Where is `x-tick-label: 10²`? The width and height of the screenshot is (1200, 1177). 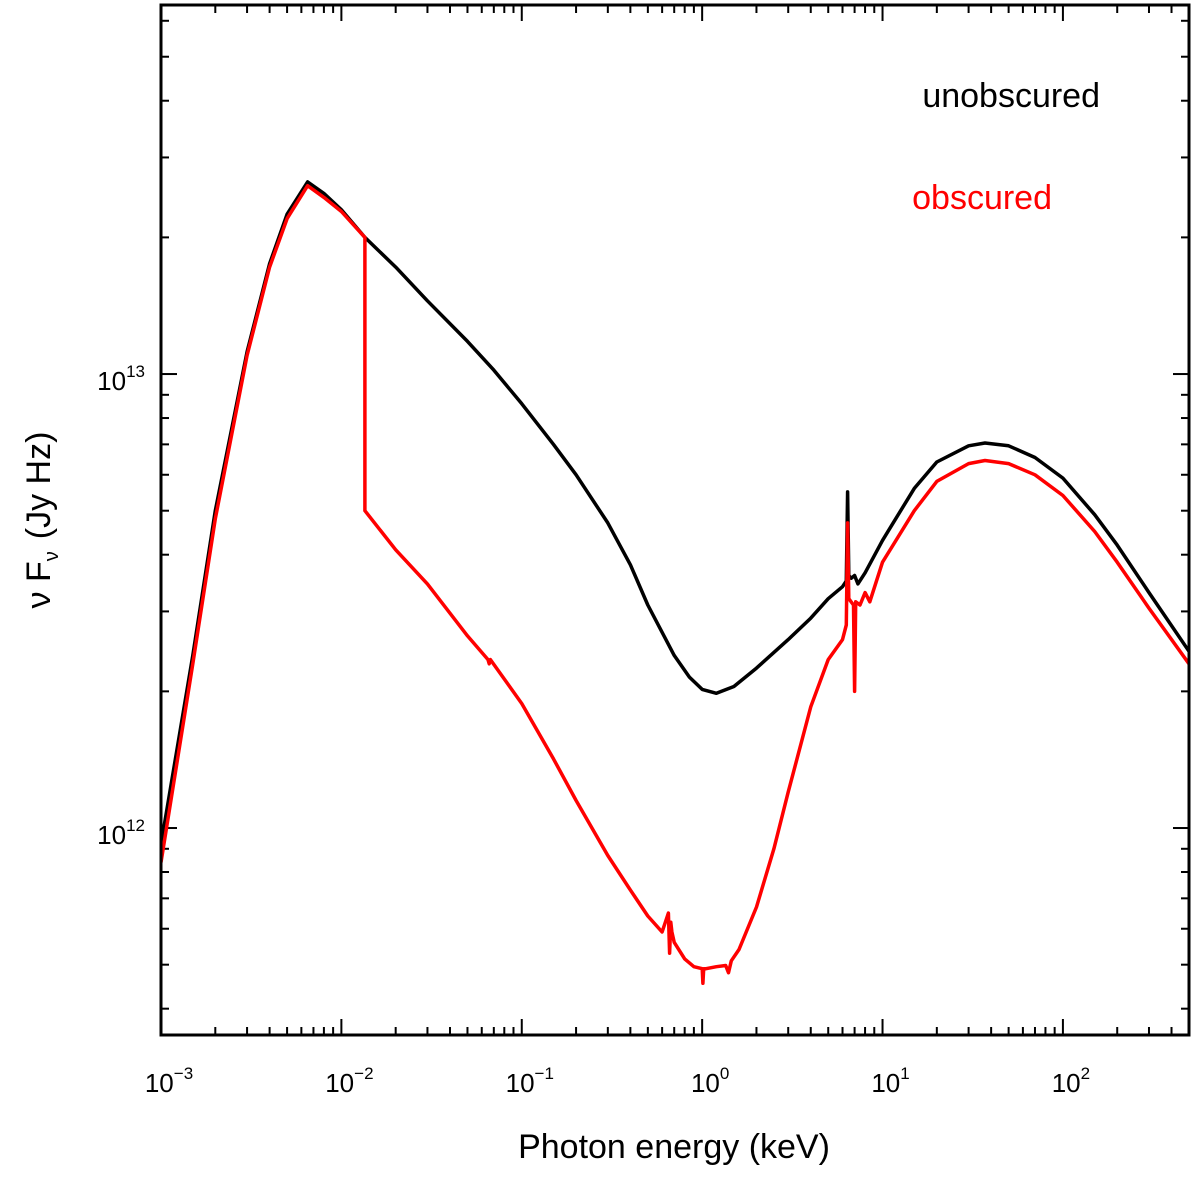
x-tick-label: 10² is located at coordinates (1071, 1081).